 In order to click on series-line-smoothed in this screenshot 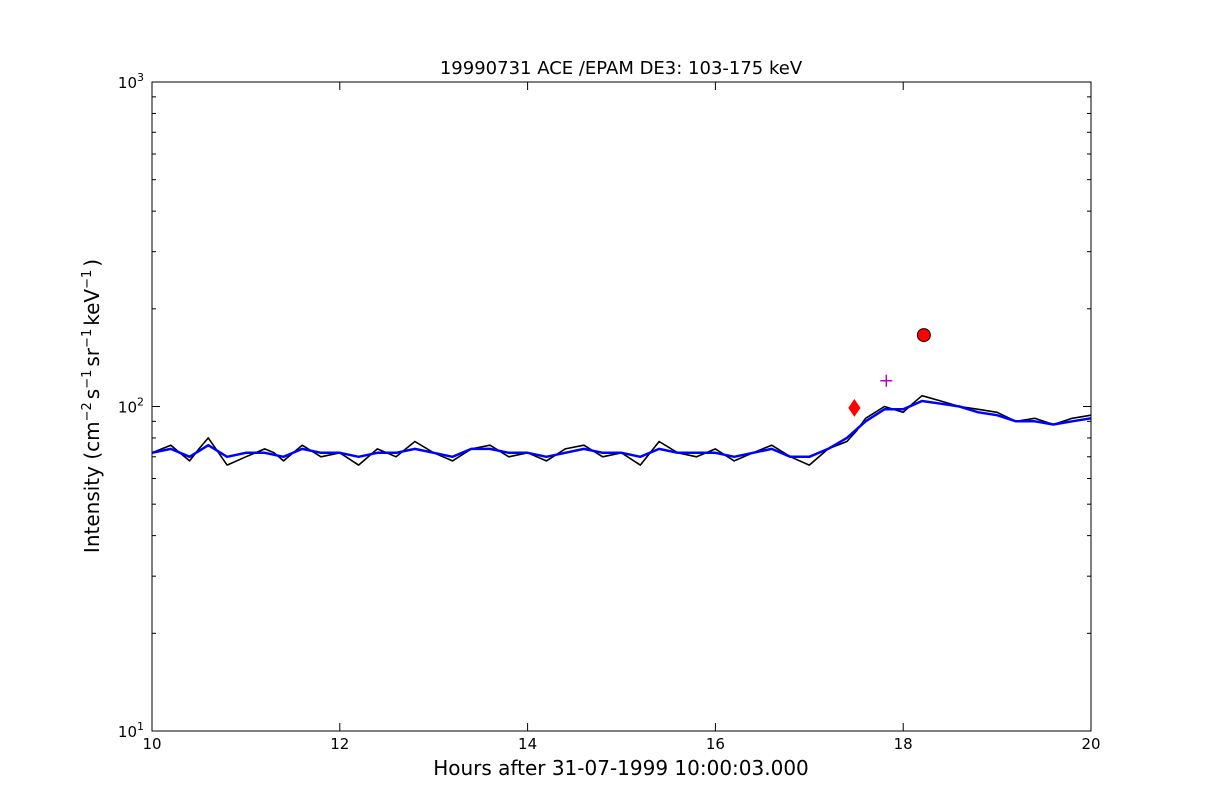, I will do `click(621, 429)`.